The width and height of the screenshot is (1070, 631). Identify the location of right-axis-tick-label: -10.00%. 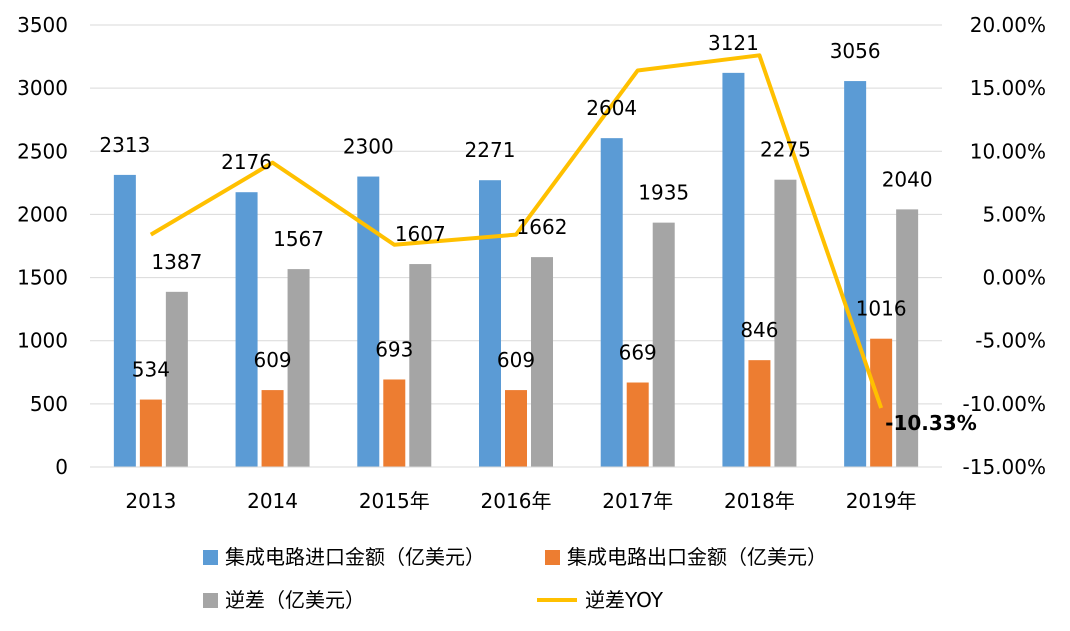
(1004, 404).